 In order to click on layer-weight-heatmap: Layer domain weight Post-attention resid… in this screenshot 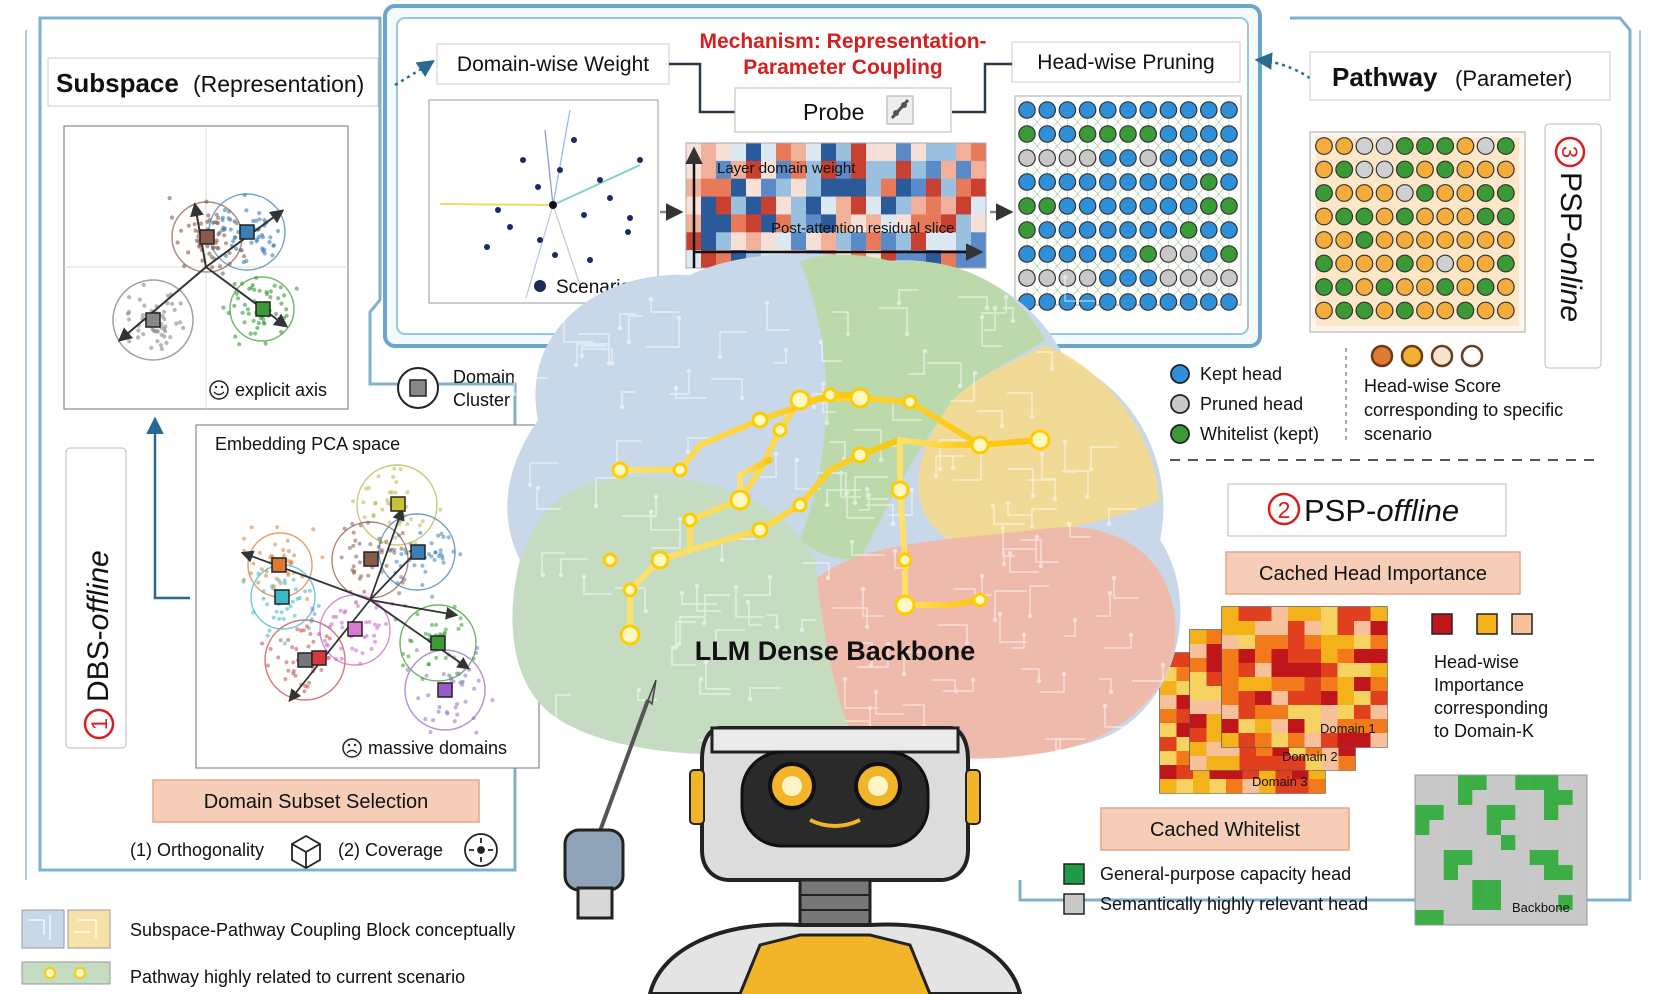, I will do `click(836, 205)`.